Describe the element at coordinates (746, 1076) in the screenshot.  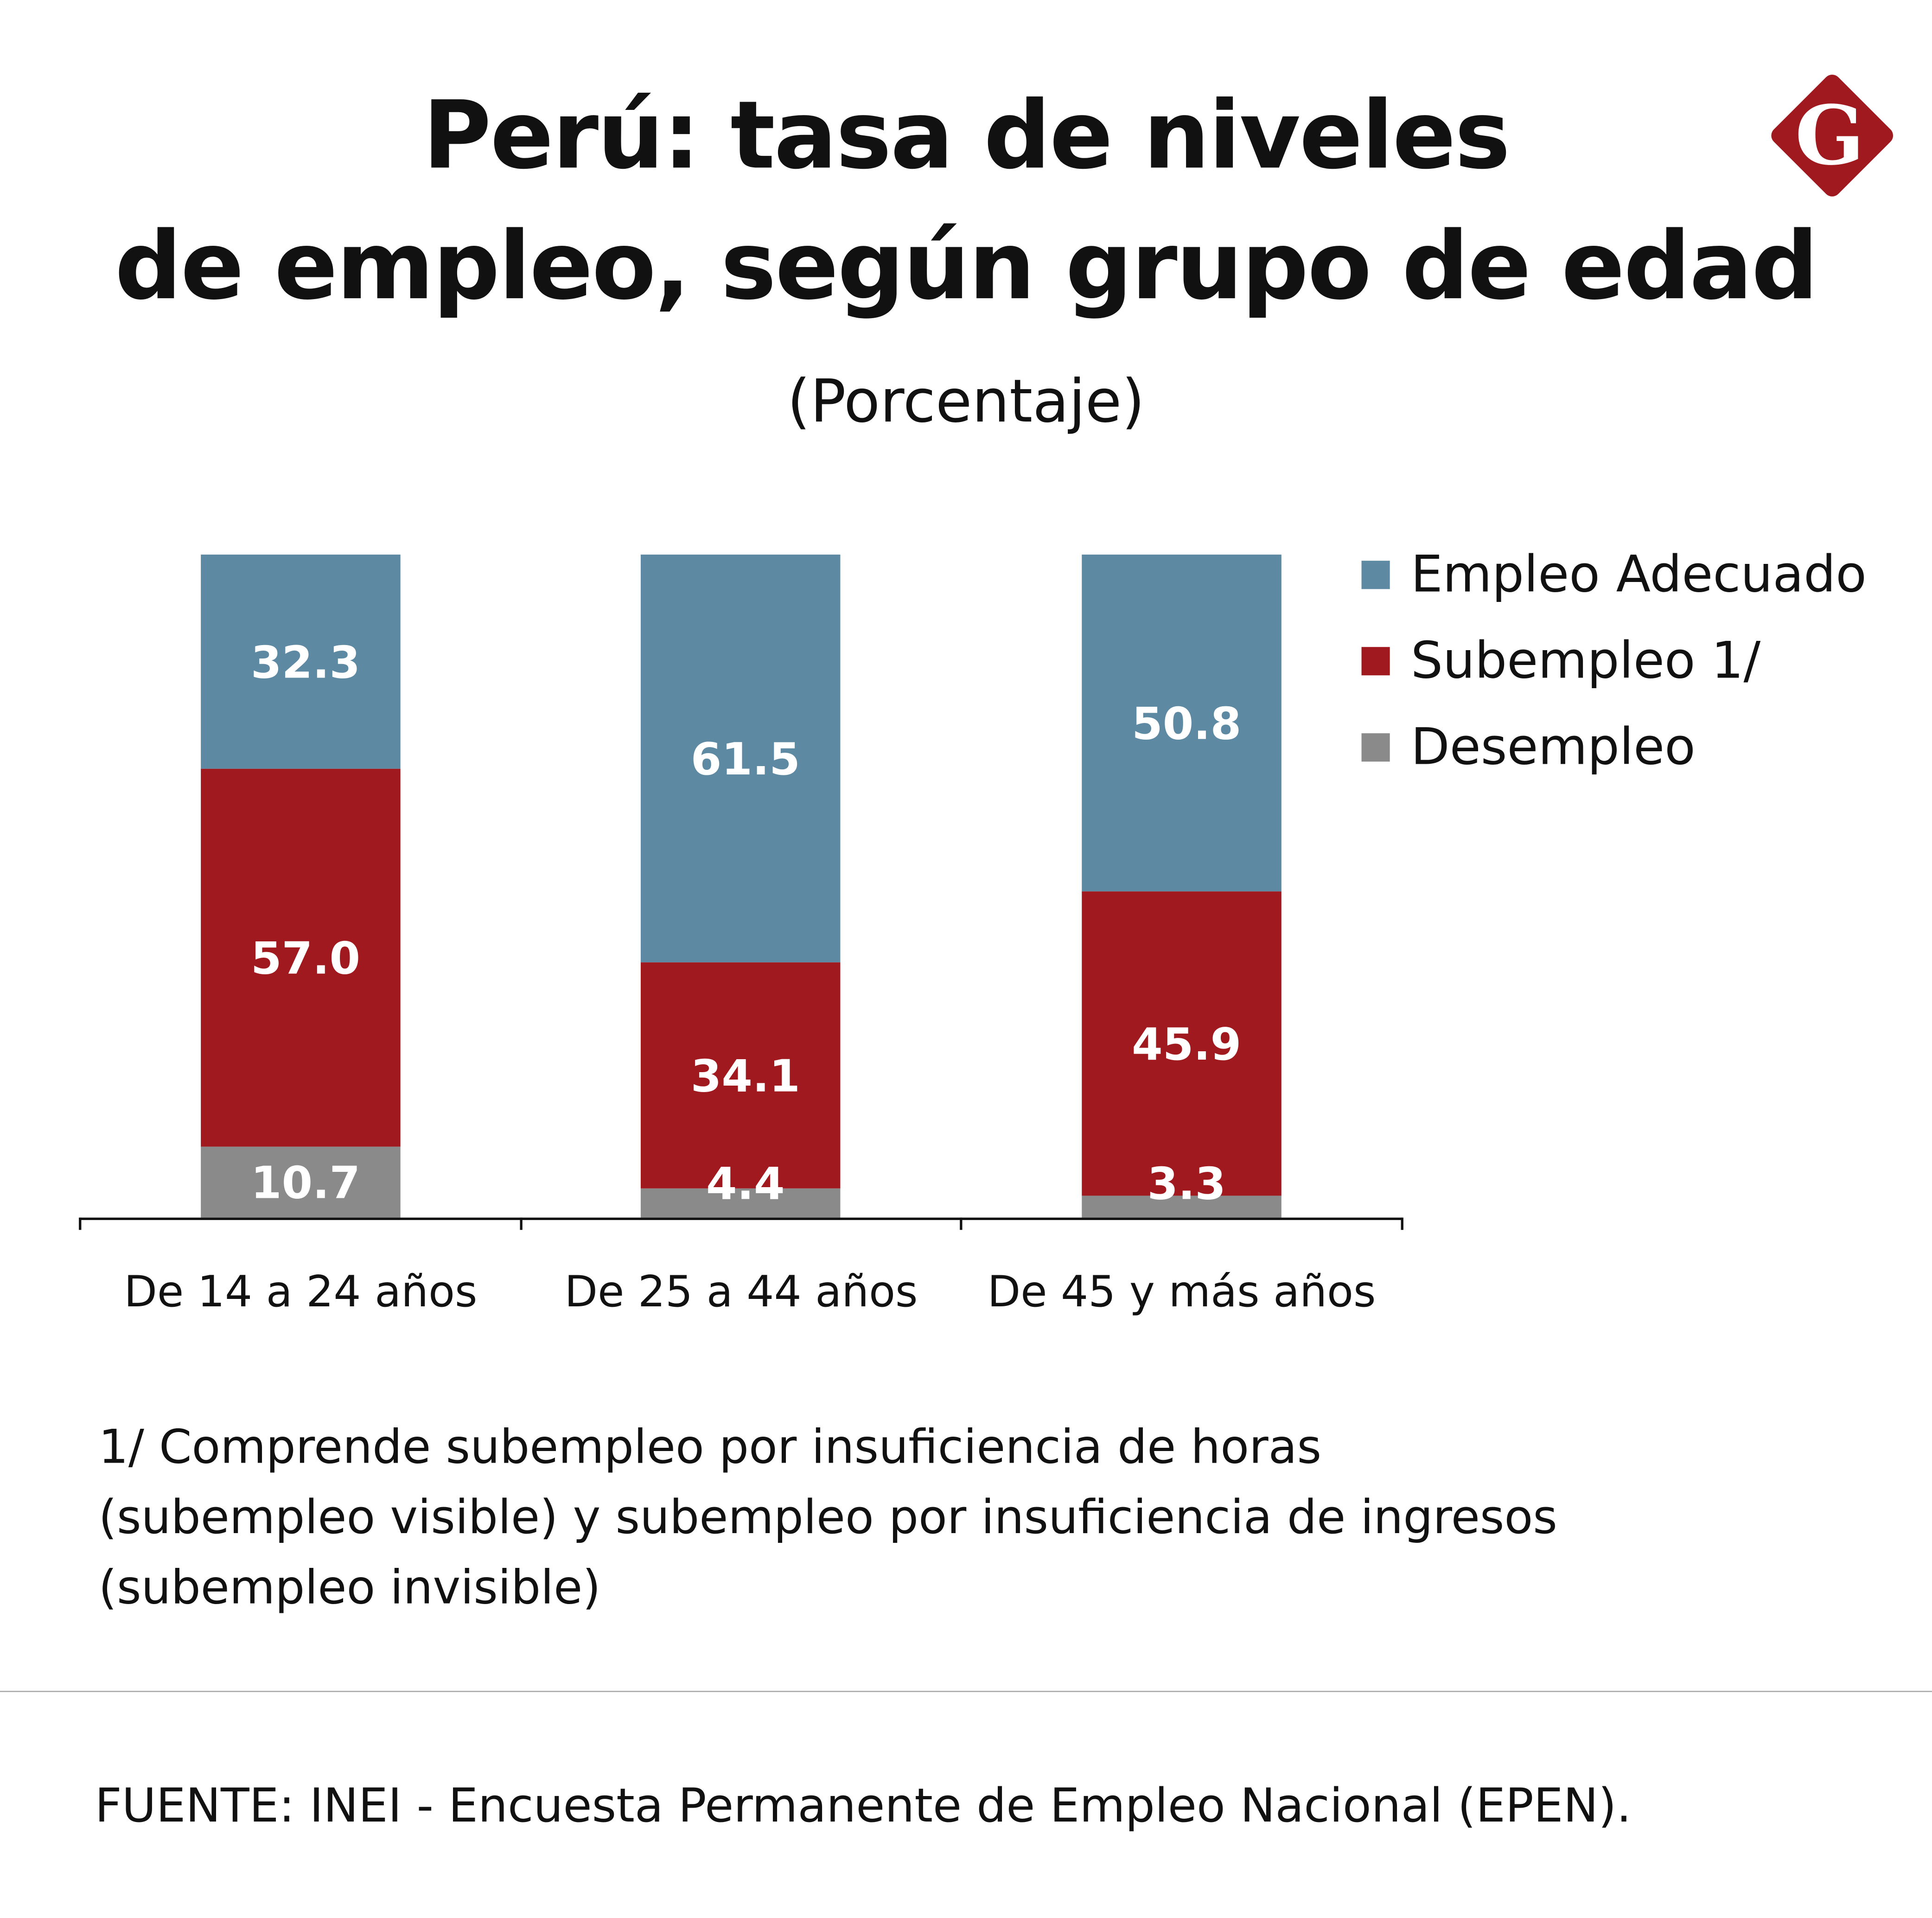
I see `data-label: 34.1` at that location.